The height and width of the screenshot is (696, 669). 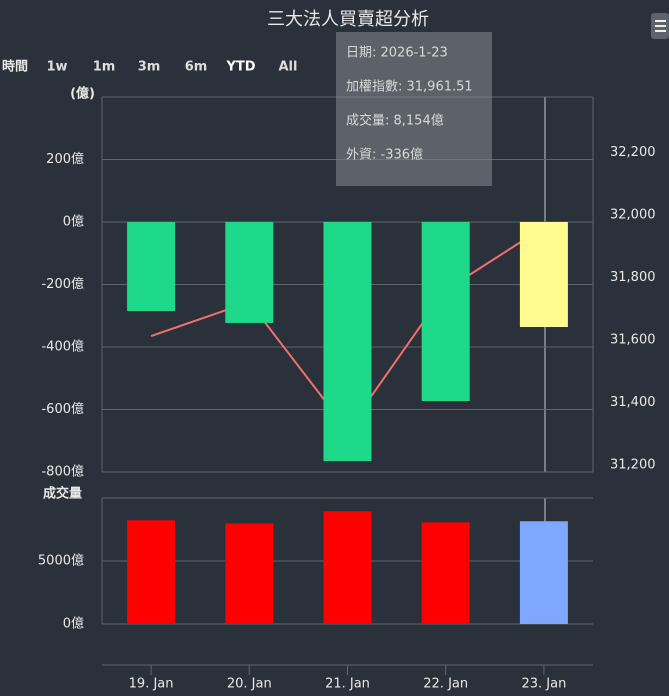 I want to click on tooltip-text: 外資: -336億, so click(x=384, y=155).